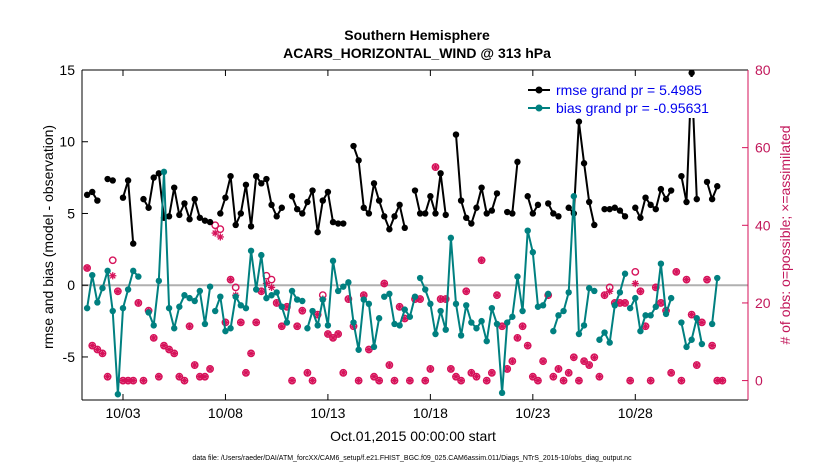 This screenshot has width=830, height=470. Describe the element at coordinates (67, 70) in the screenshot. I see `y-tick-label: 15` at that location.